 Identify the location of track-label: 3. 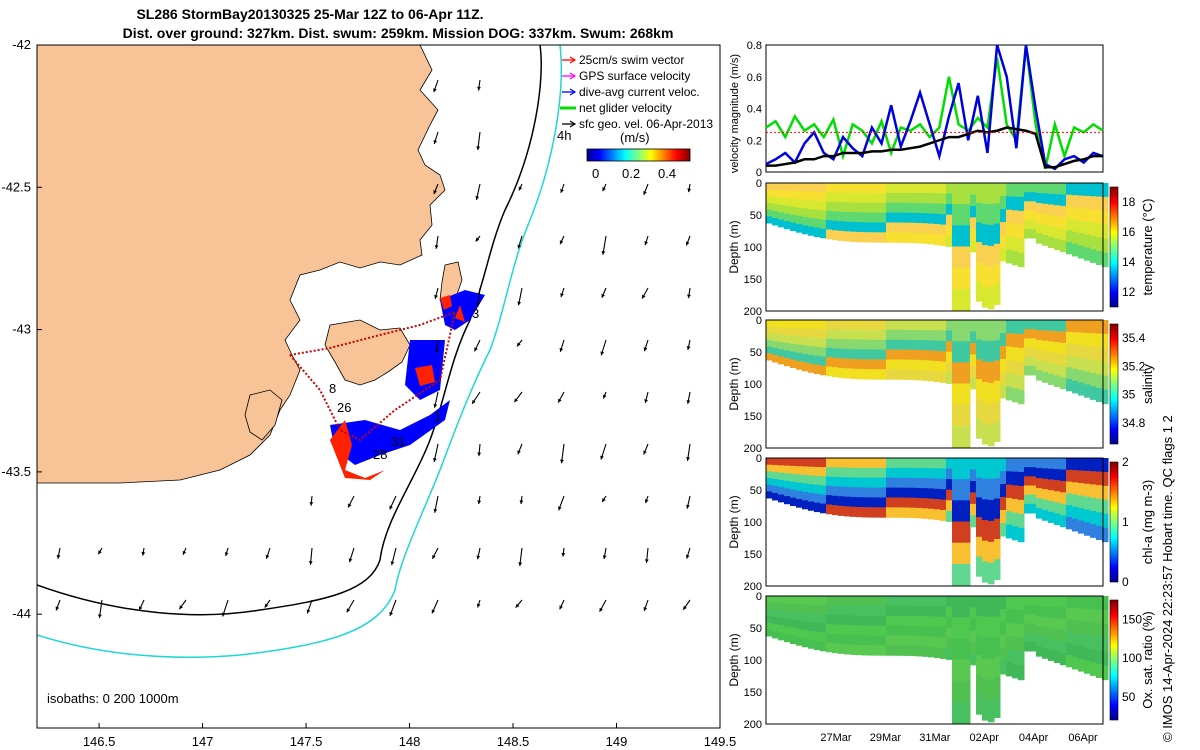
(475, 313).